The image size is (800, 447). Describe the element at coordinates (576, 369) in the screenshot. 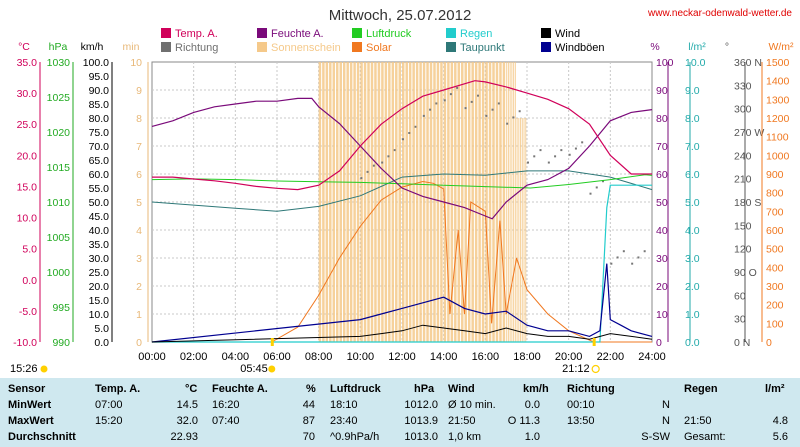

I see `sunset-label: 21:12` at that location.